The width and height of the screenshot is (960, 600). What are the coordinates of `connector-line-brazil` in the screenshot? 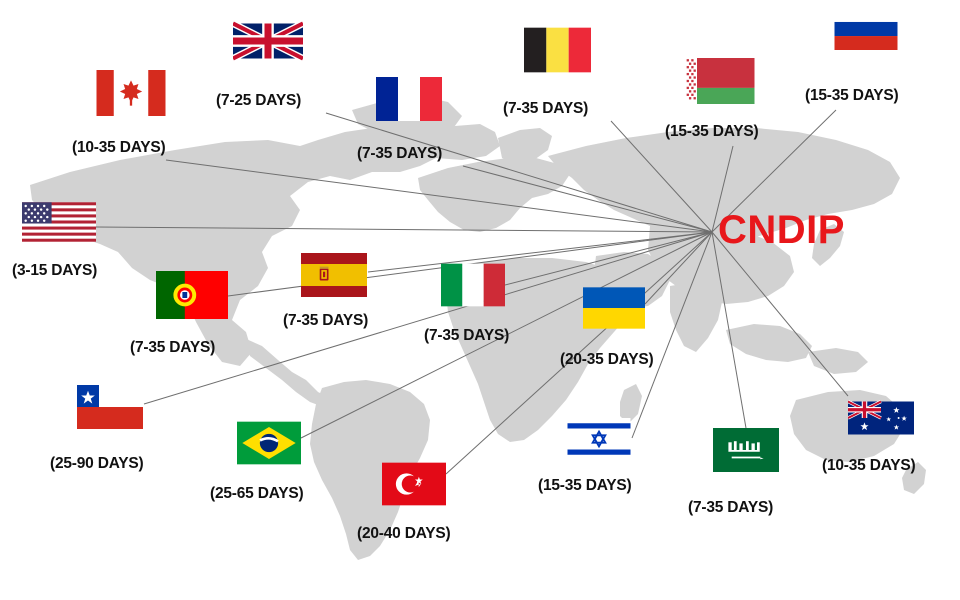 It's located at (506, 335).